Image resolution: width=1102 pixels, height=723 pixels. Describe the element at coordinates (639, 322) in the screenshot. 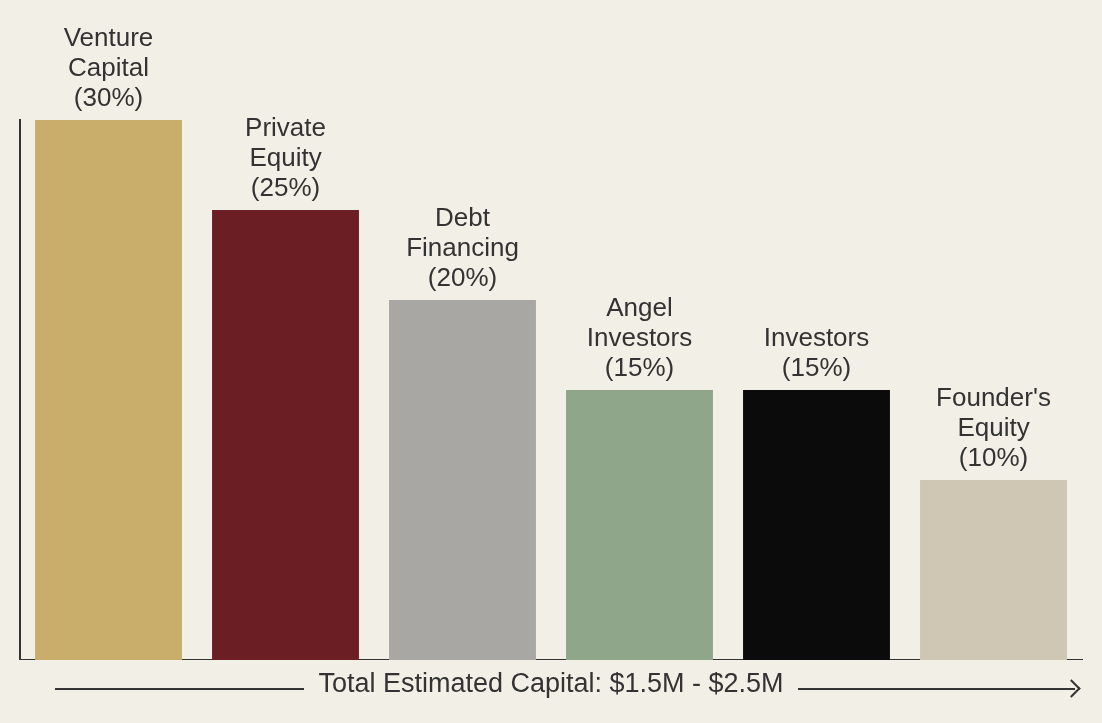

I see `x-tick-label: Angel Investors` at that location.